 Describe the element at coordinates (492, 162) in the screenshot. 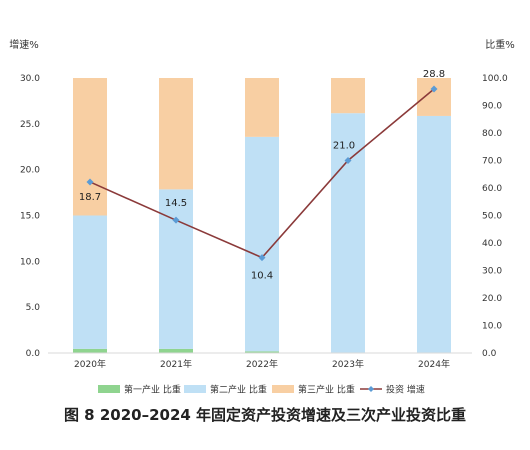

I see `right-tick-label: 70.0` at that location.